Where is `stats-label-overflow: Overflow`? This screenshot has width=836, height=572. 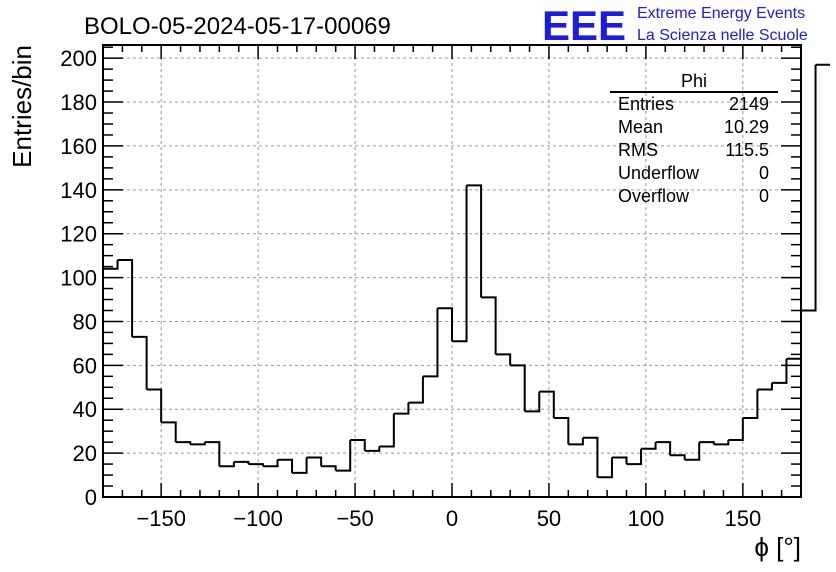
stats-label-overflow: Overflow is located at coordinates (654, 196).